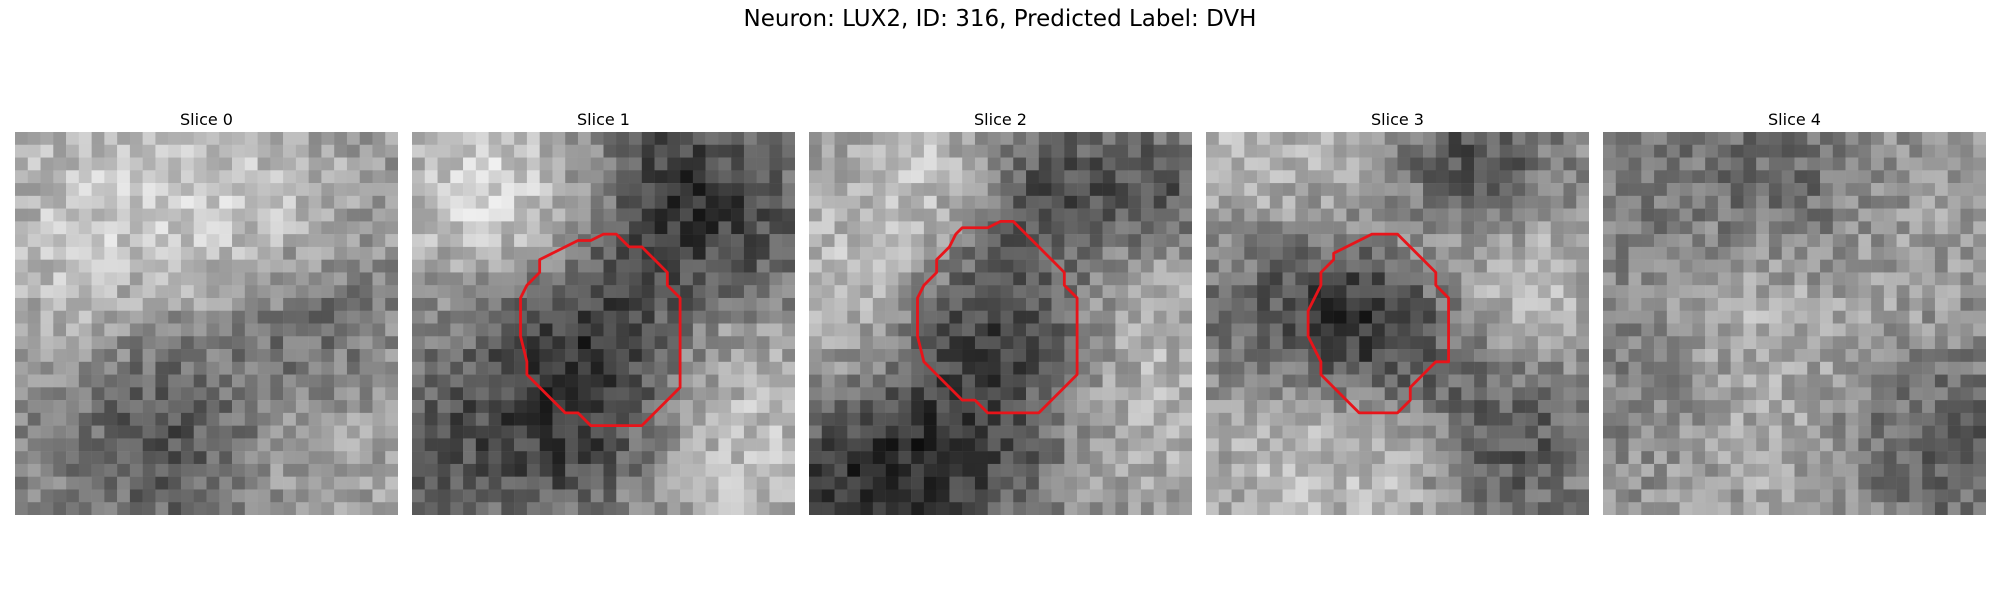 This screenshot has width=2000, height=600. Describe the element at coordinates (1794, 119) in the screenshot. I see `panel-title: Slice 4` at that location.